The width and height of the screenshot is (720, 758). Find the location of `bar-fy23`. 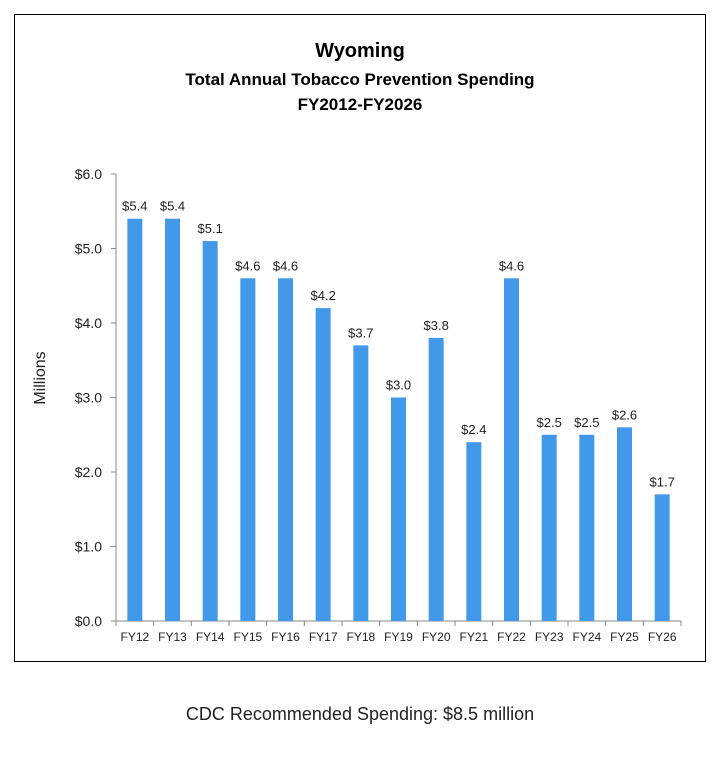

bar-fy23 is located at coordinates (549, 527).